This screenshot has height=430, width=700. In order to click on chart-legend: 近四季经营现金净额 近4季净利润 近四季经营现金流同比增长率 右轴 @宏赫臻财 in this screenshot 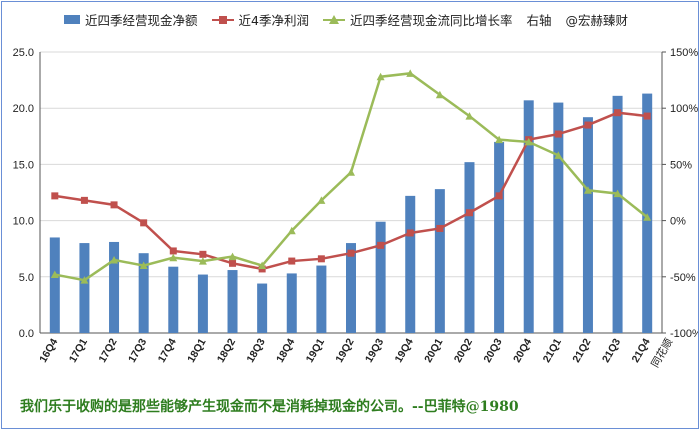, I will do `click(346, 19)`.